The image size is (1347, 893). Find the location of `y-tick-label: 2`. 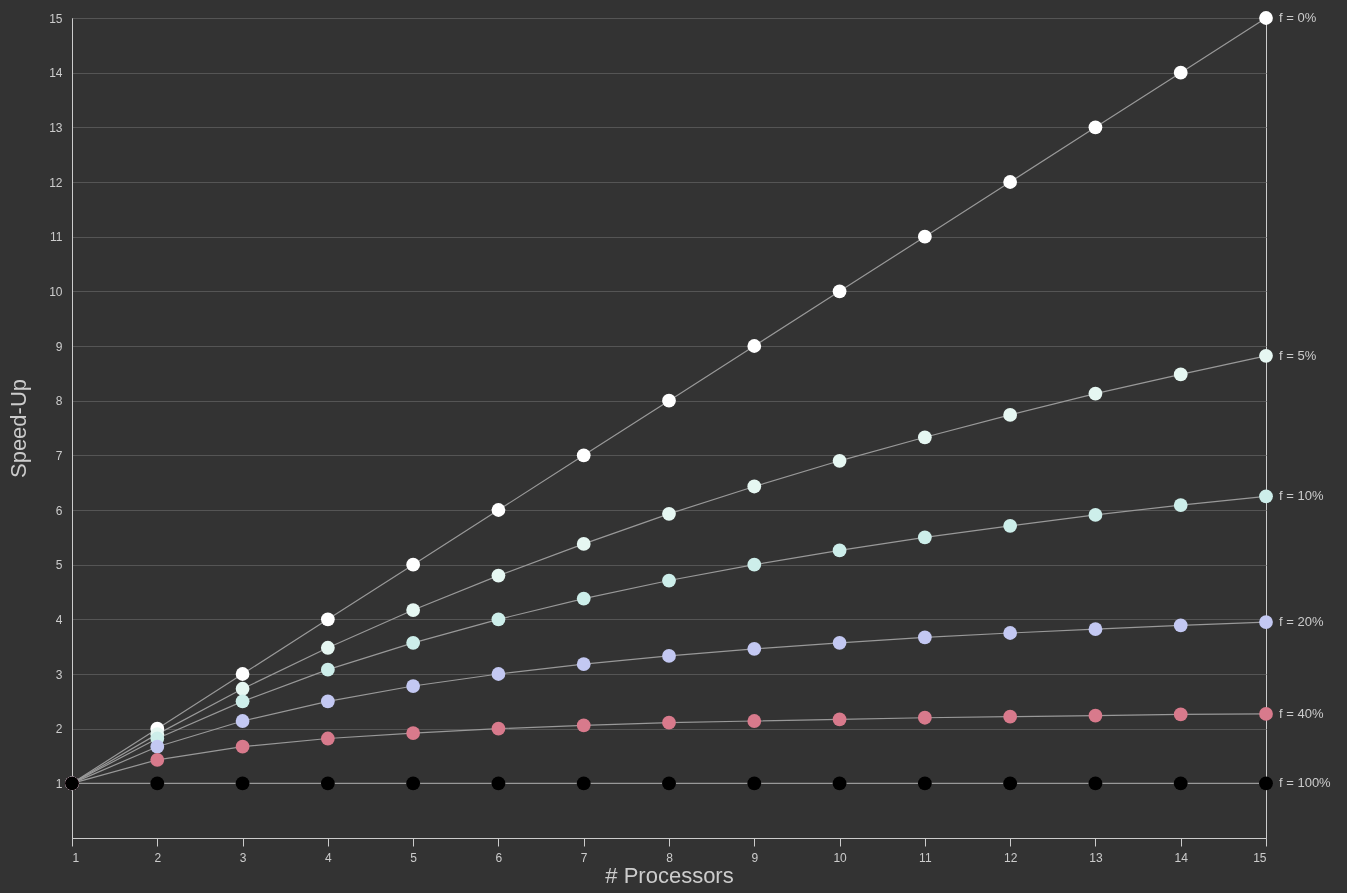

y-tick-label: 2 is located at coordinates (59, 729).